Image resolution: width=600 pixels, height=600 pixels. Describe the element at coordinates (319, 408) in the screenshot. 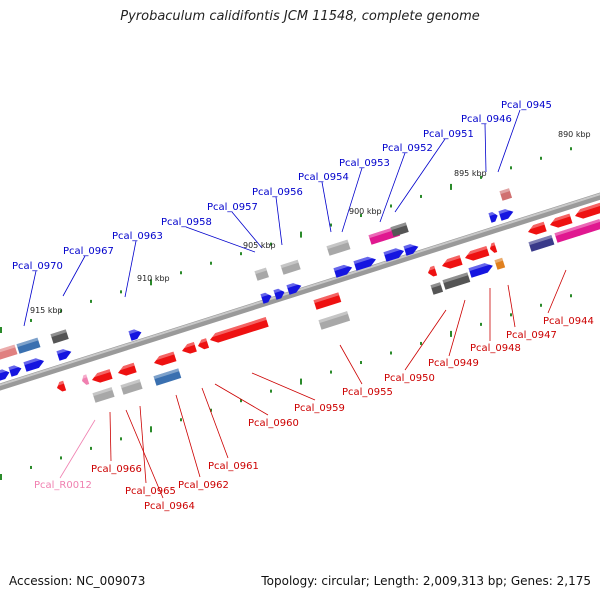

I see `gene-label-pcal-0959: Pcal_0959` at that location.